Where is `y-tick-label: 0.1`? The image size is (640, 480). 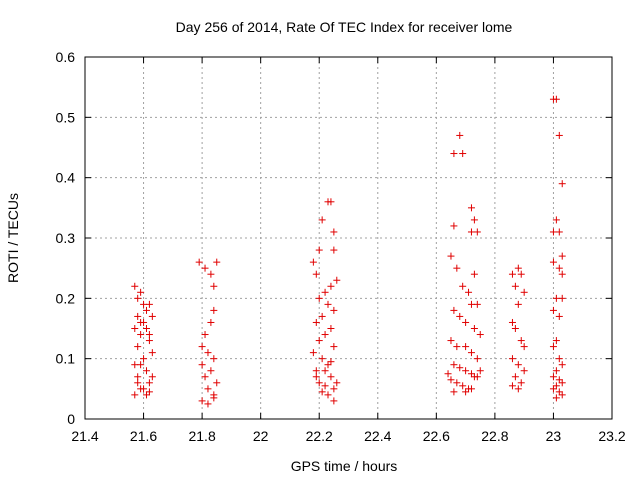
y-tick-label: 0.1 is located at coordinates (66, 359).